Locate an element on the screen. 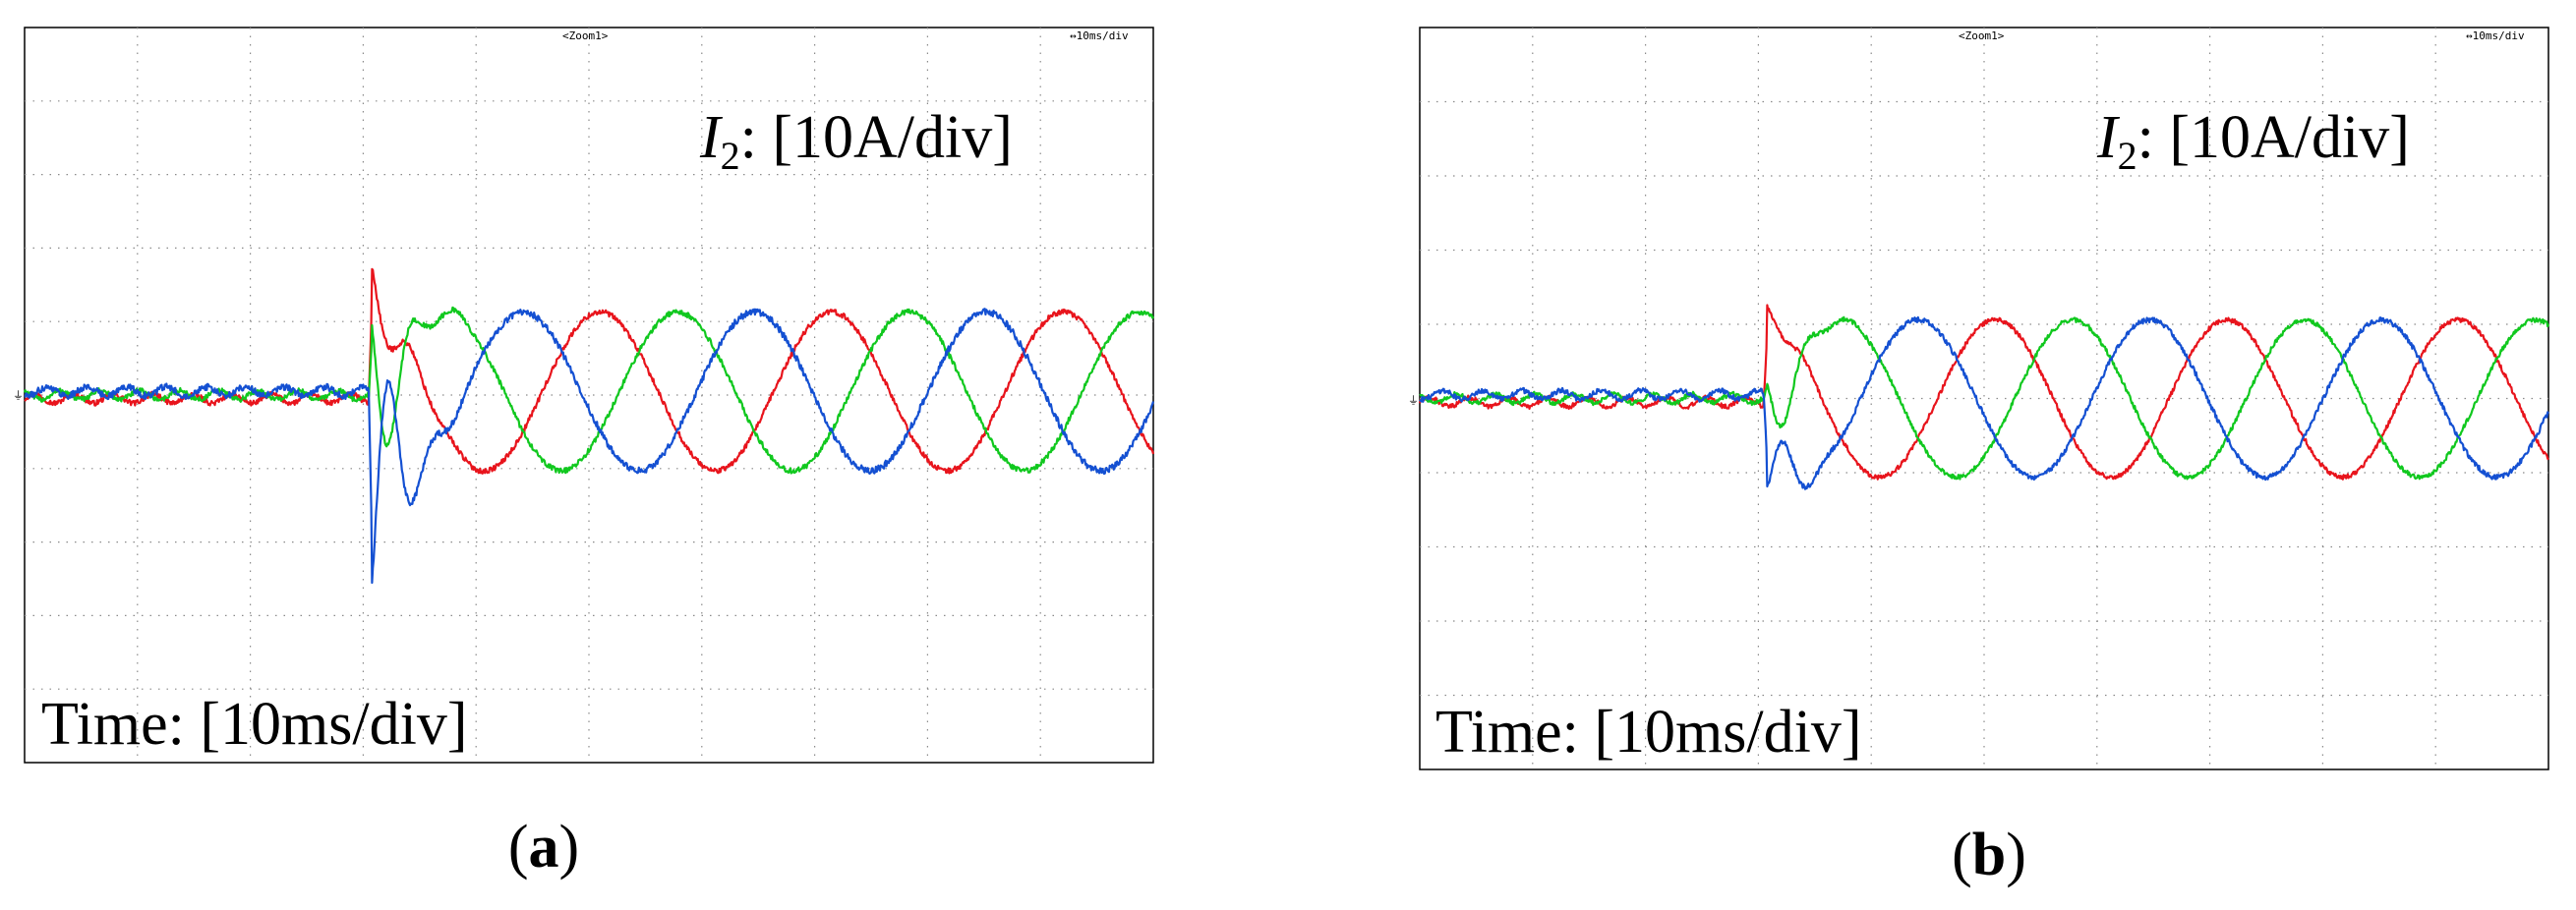 This screenshot has width=2576, height=910. caption-letter-a: a is located at coordinates (544, 847).